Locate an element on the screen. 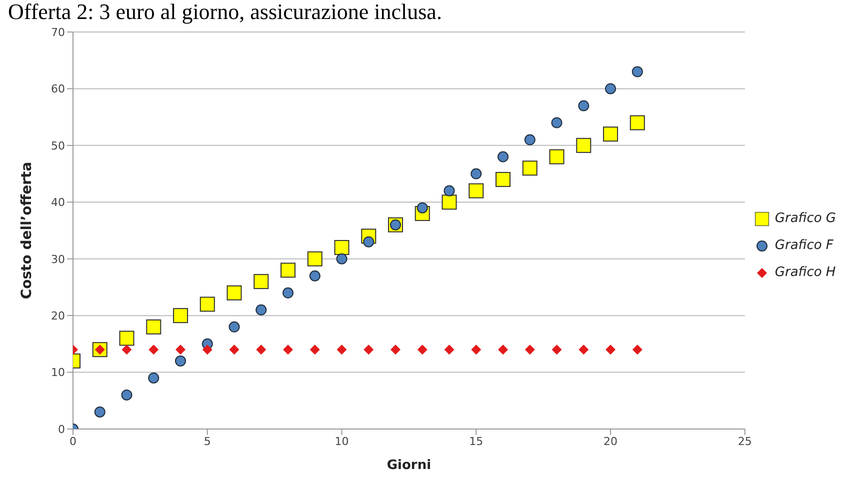 This screenshot has width=854, height=481. y-tick-label: 30 is located at coordinates (58, 259).